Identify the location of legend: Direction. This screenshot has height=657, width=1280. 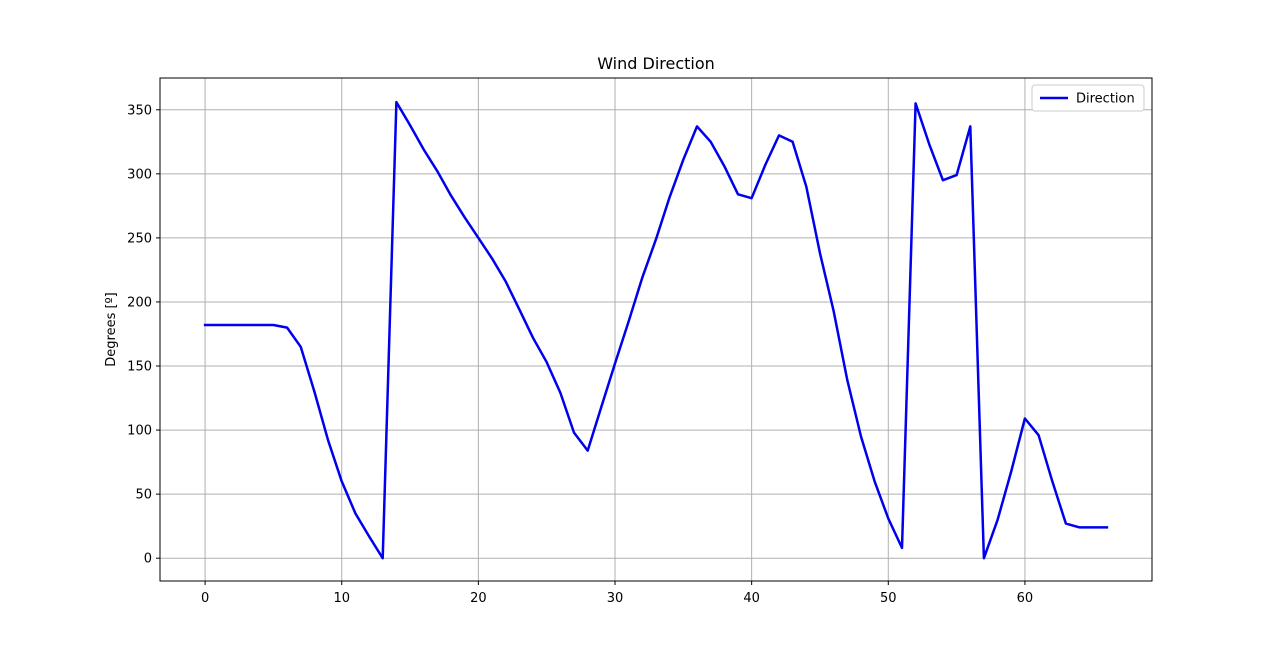
(1088, 98).